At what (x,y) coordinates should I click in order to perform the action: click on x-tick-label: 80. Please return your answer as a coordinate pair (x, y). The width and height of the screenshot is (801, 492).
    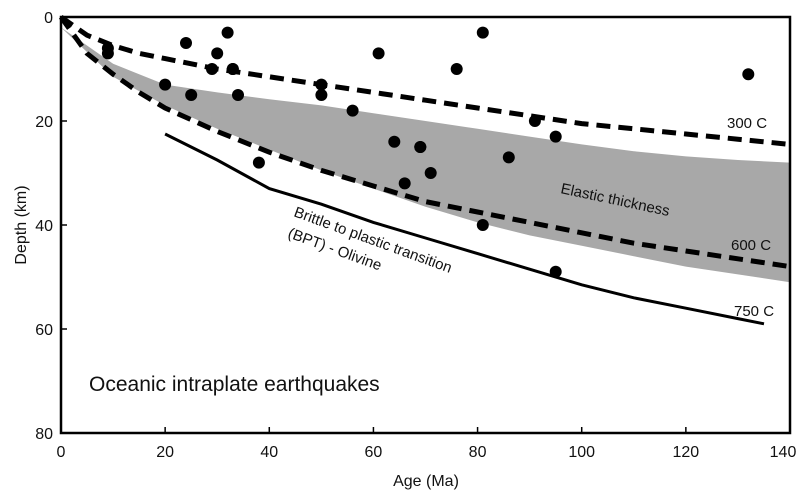
    Looking at the image, I should click on (478, 452).